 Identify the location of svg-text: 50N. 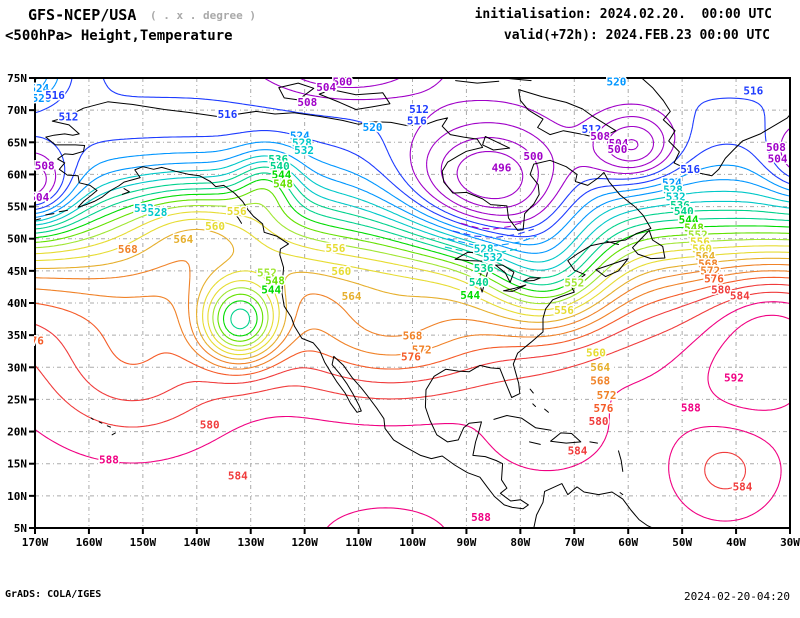
(17, 239).